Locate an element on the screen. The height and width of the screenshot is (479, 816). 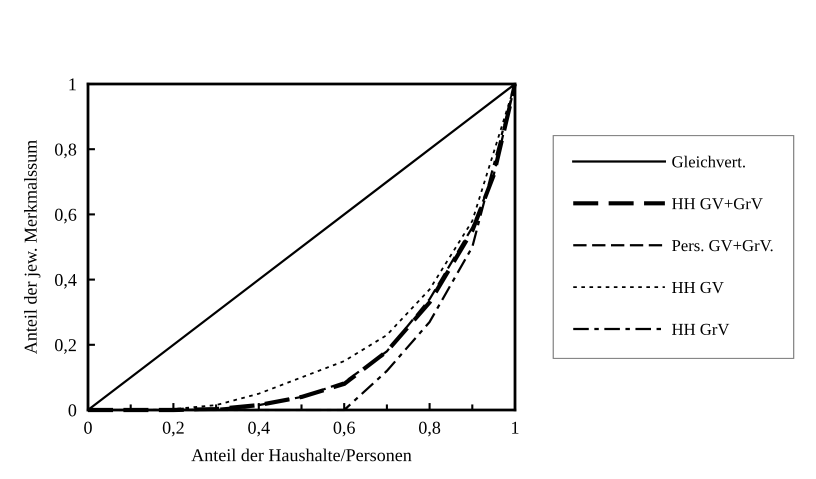
text: HH GrV is located at coordinates (701, 330).